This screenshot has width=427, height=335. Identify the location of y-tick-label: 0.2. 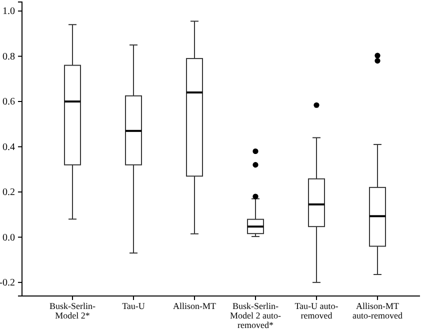
(8, 192).